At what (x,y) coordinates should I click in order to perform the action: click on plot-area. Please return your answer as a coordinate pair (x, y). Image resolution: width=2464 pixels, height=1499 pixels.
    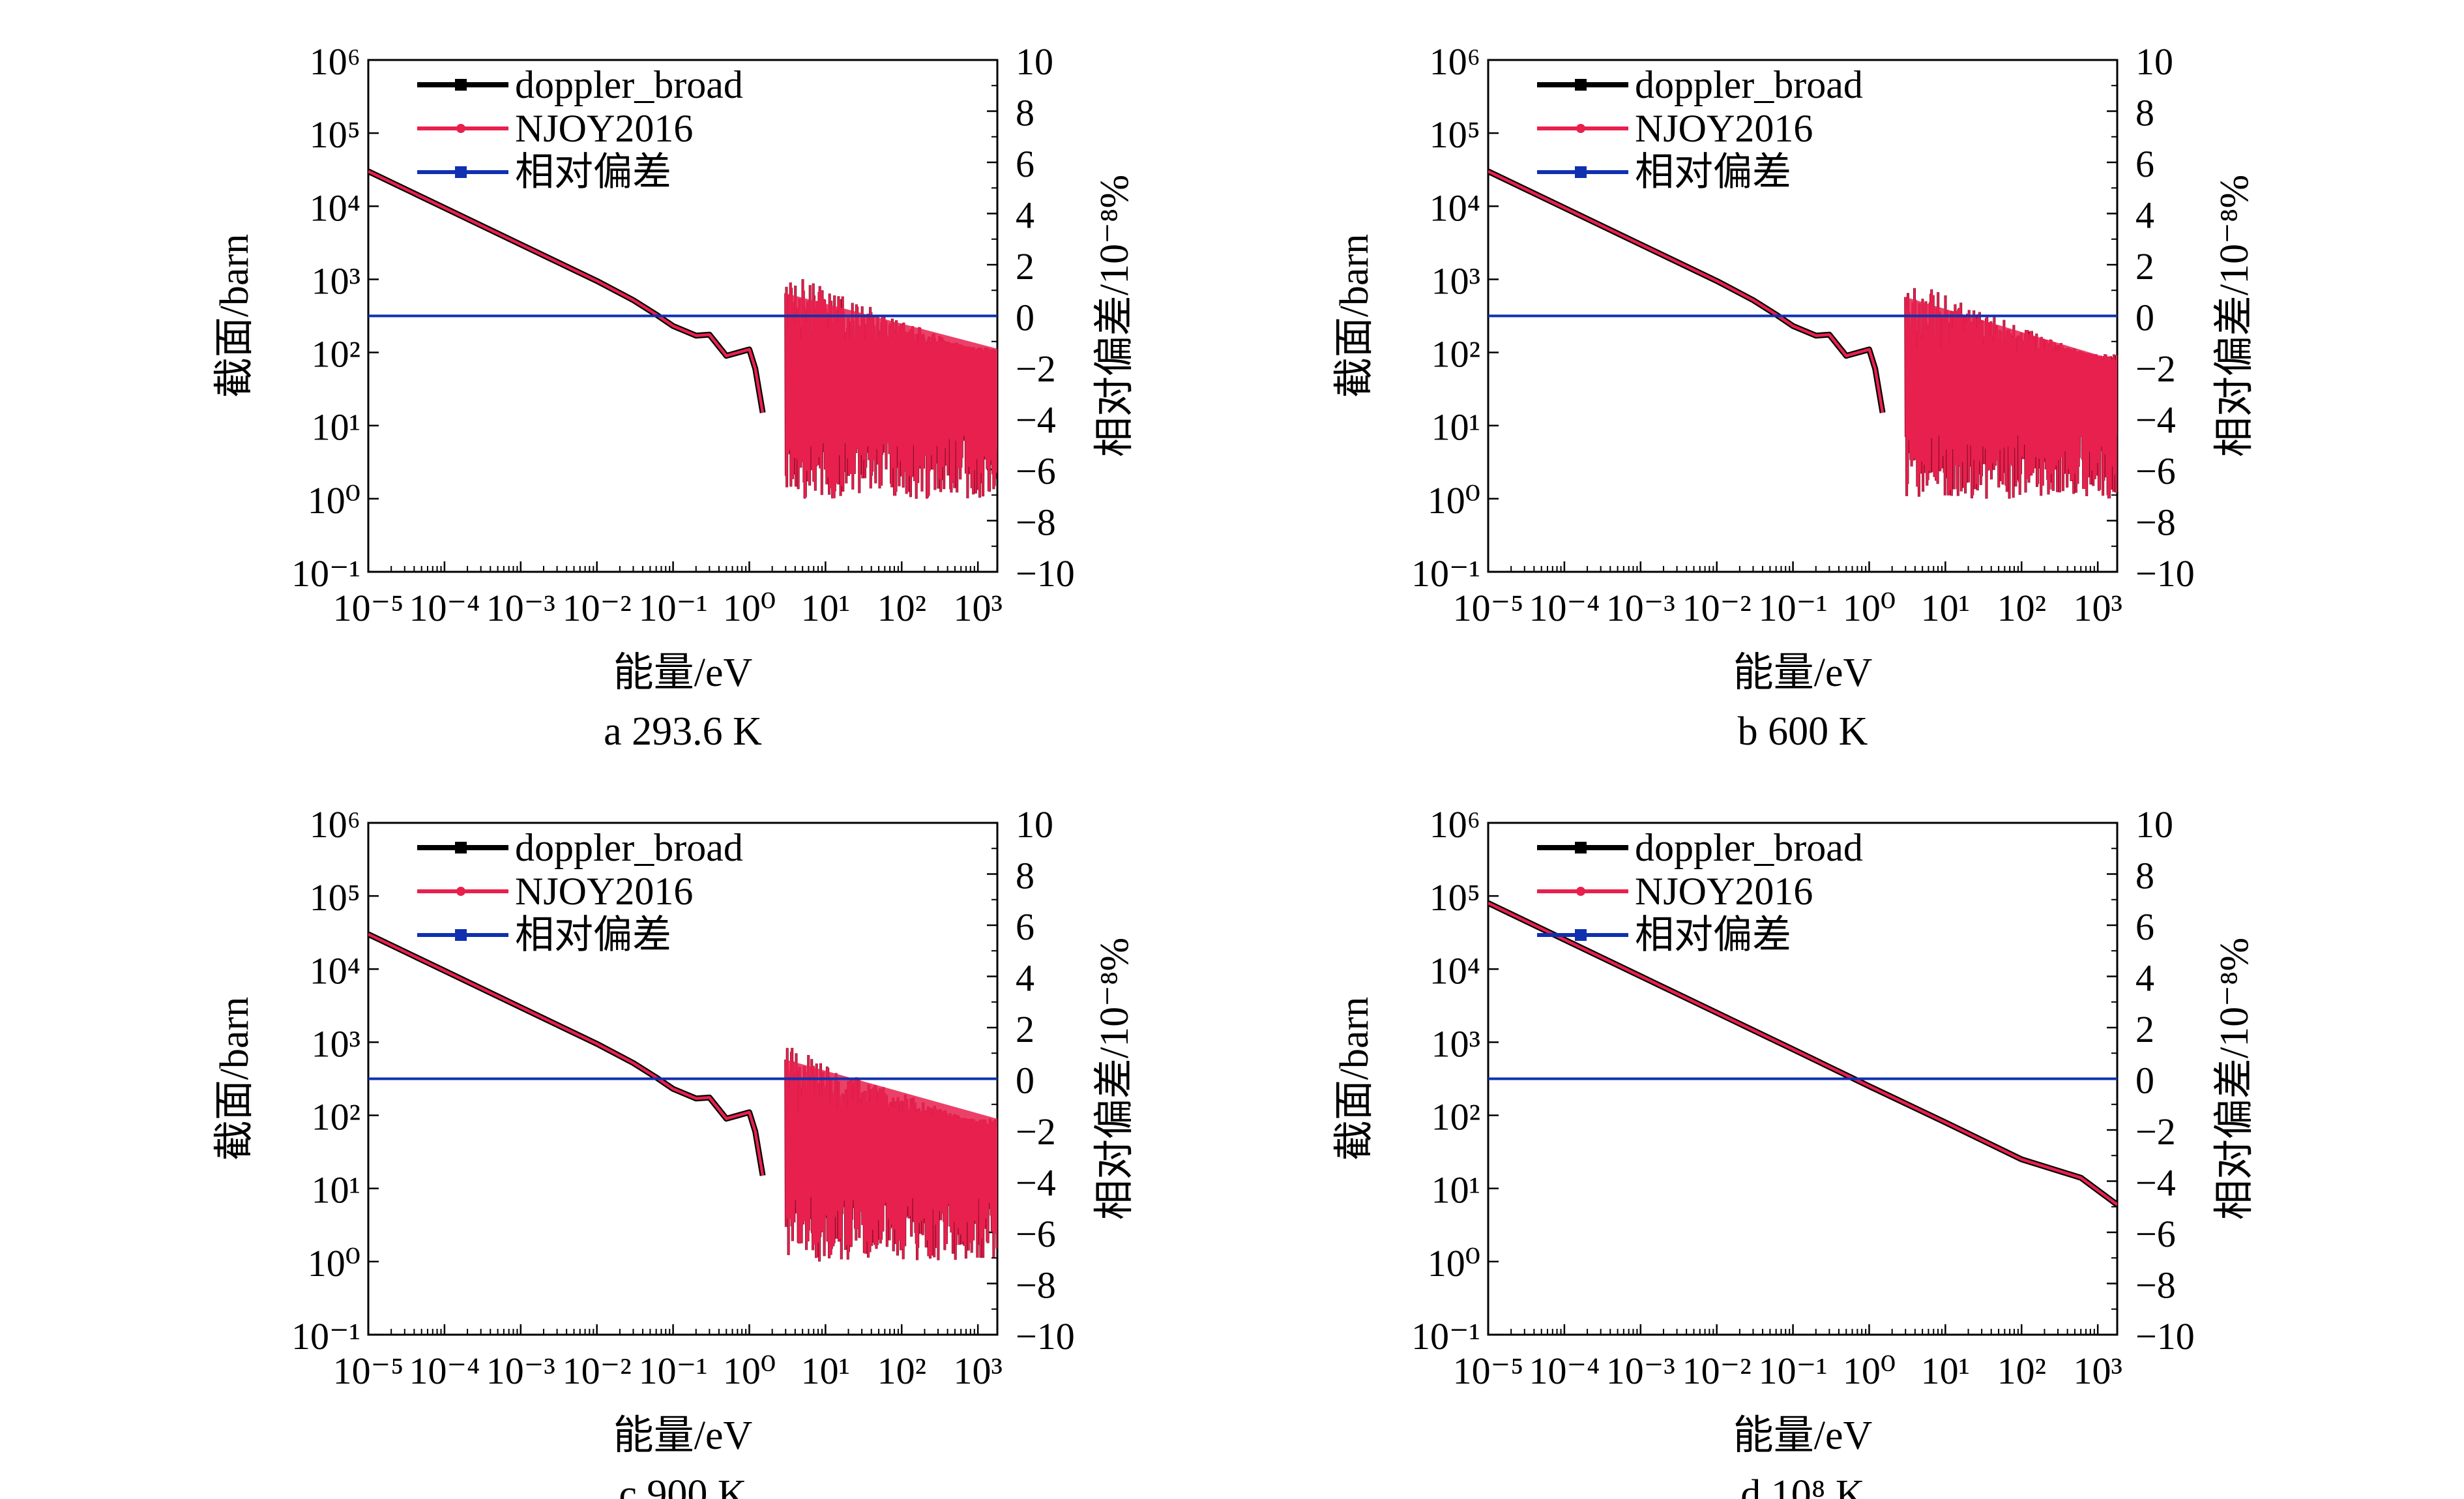
    Looking at the image, I should click on (1803, 1054).